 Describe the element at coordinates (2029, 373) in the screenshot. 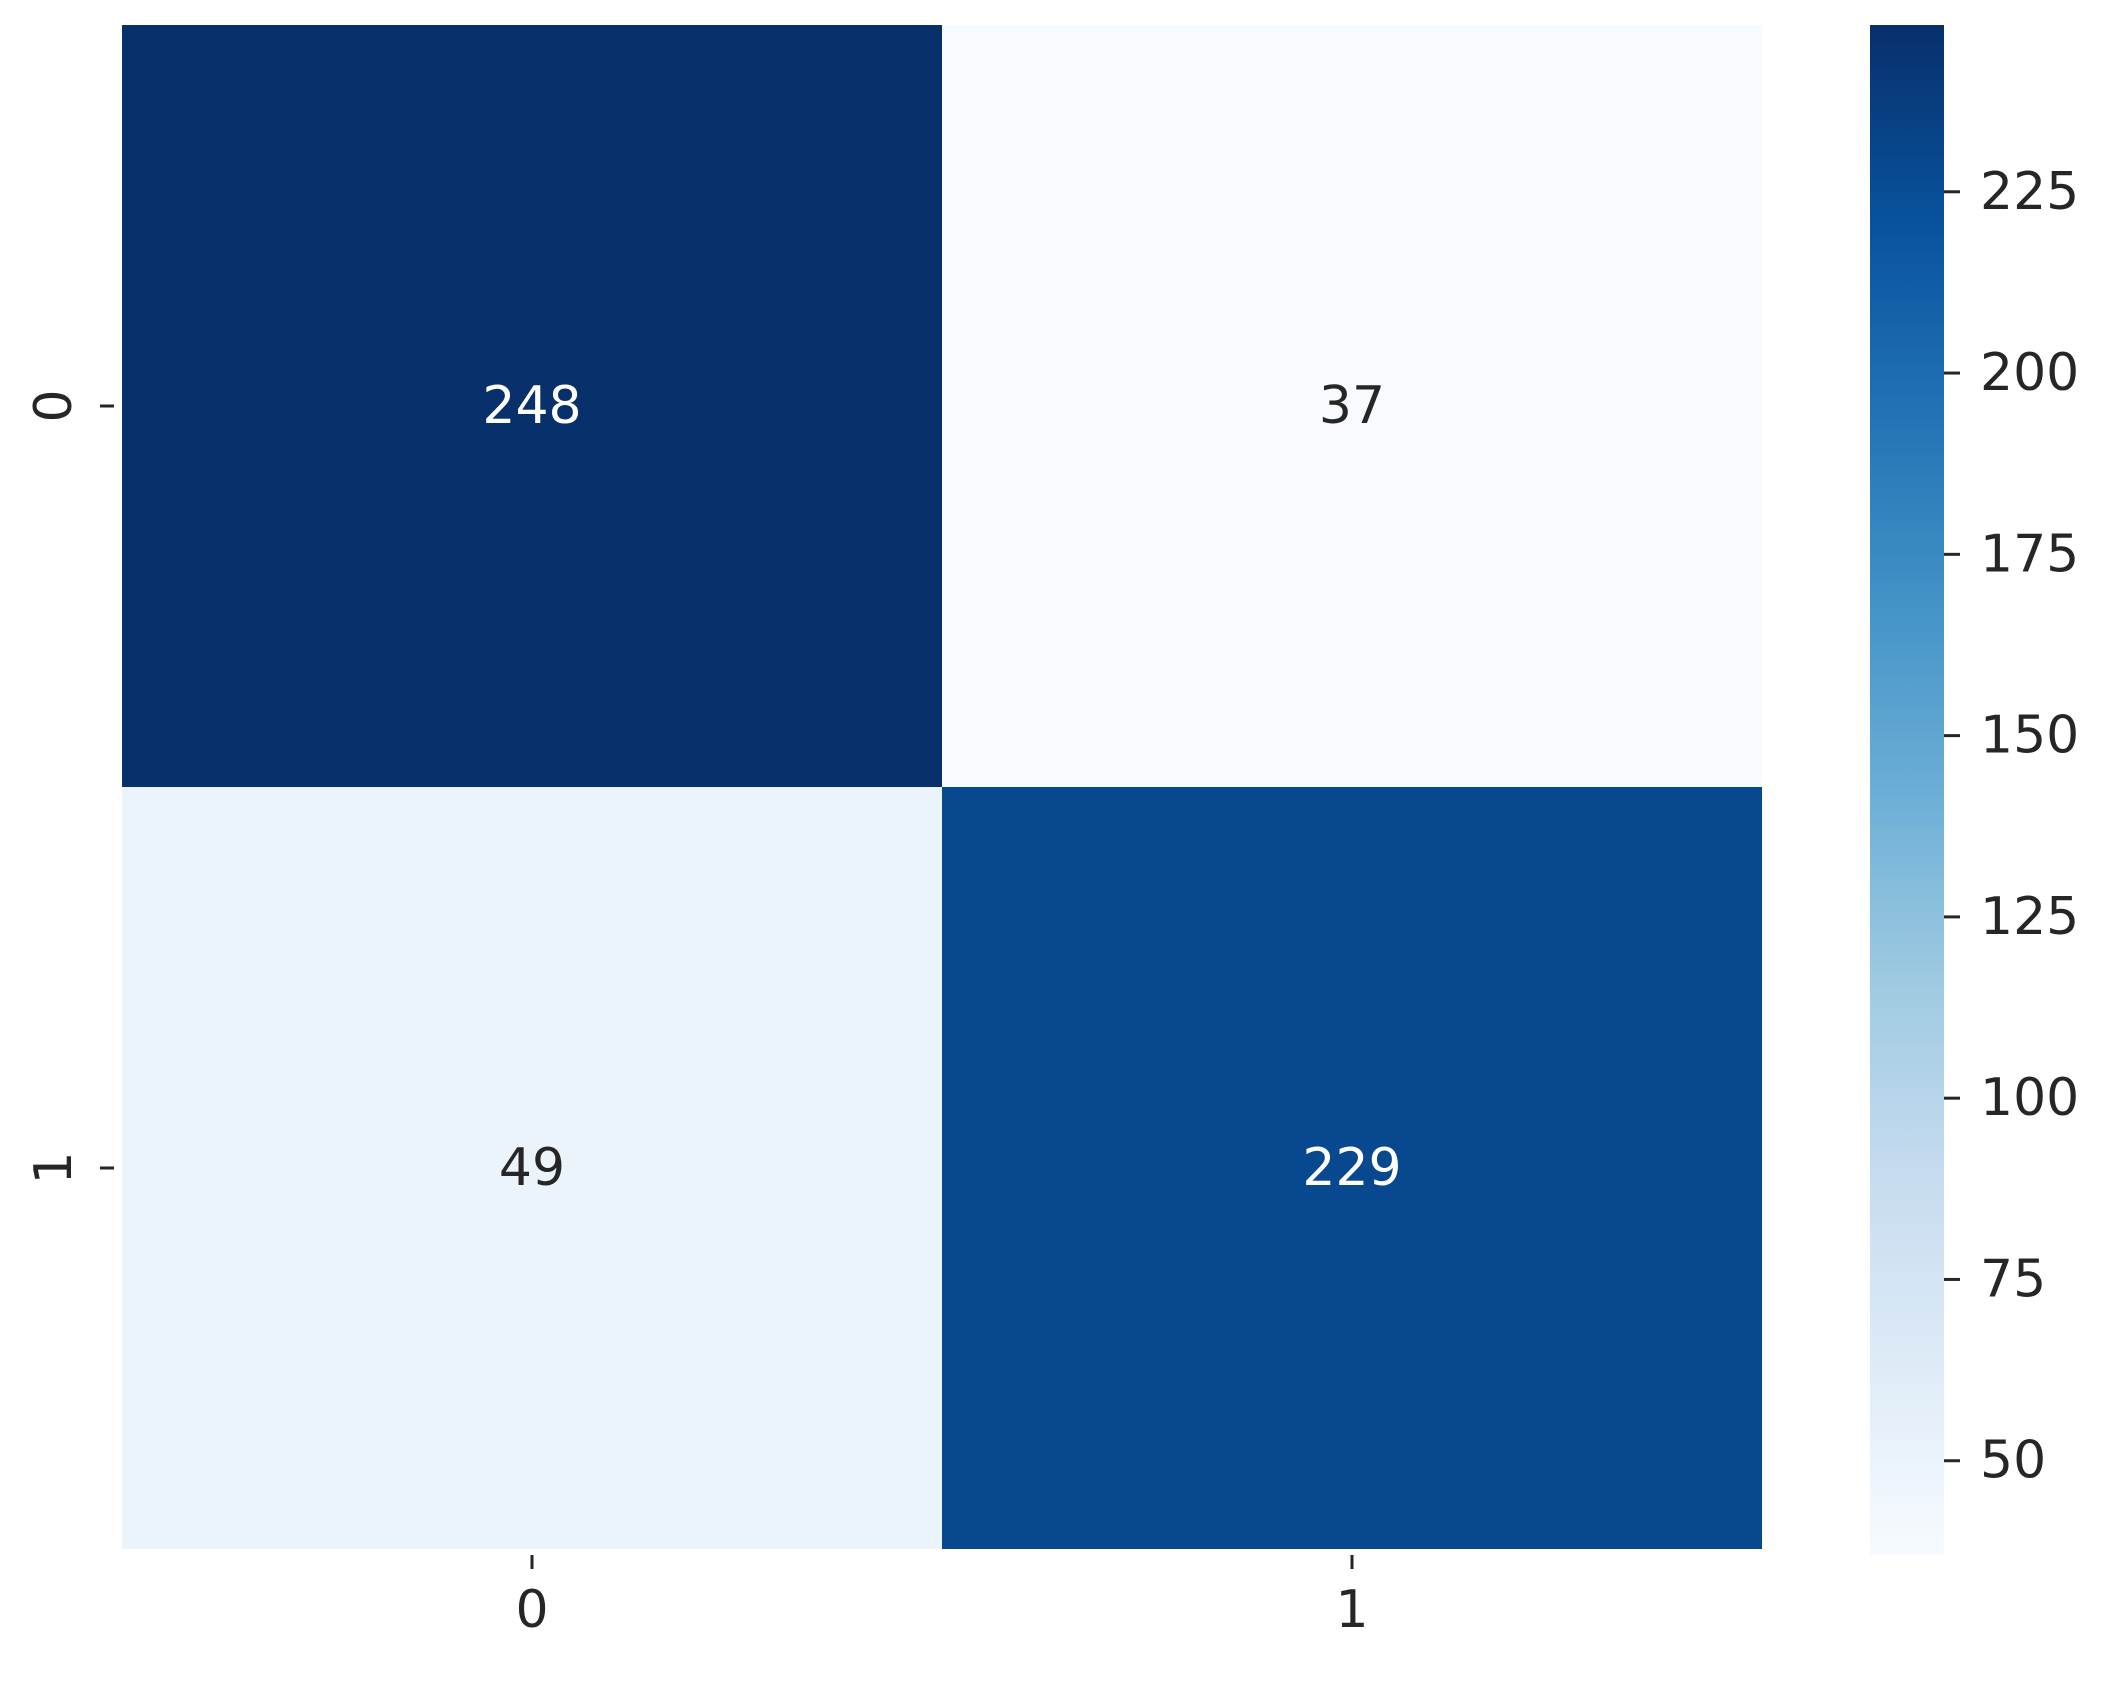

I see `colorbar-tick-label-6: 200` at that location.